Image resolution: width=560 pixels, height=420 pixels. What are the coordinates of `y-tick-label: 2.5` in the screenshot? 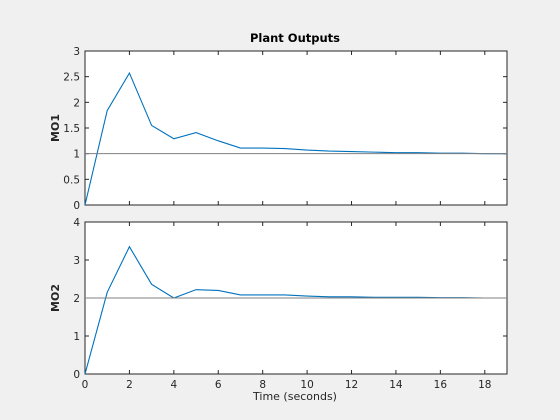 It's located at (71, 78).